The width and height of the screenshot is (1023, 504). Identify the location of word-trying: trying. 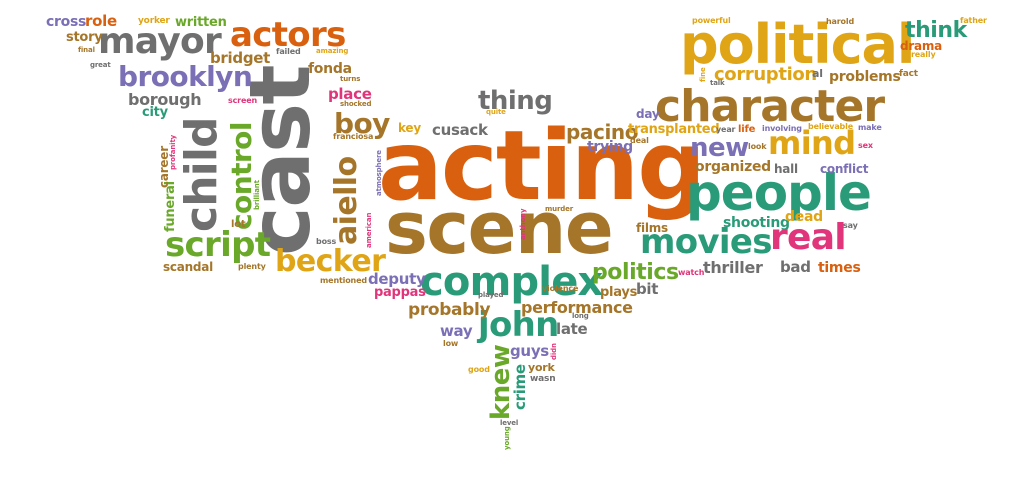
(610, 147).